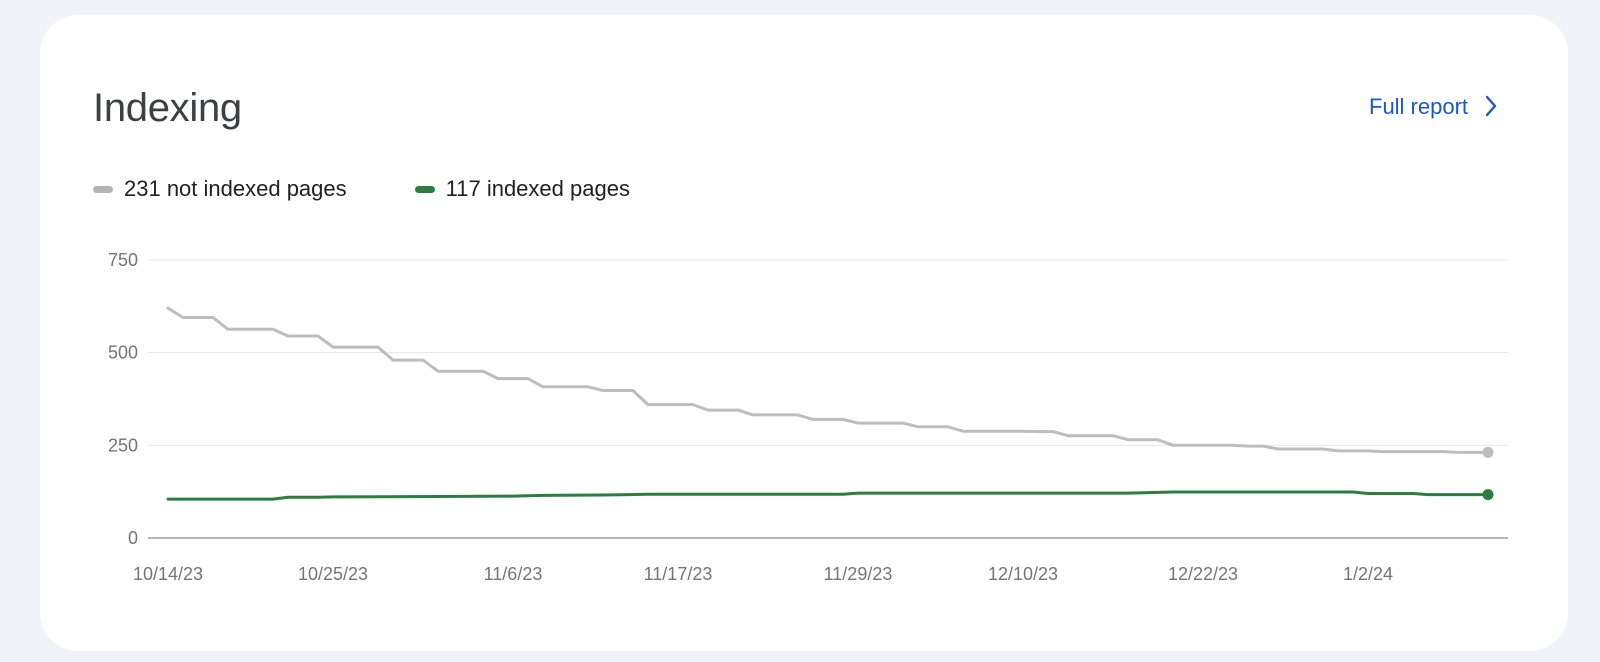 The image size is (1600, 662). What do you see at coordinates (123, 353) in the screenshot?
I see `y-tick-label: 500` at bounding box center [123, 353].